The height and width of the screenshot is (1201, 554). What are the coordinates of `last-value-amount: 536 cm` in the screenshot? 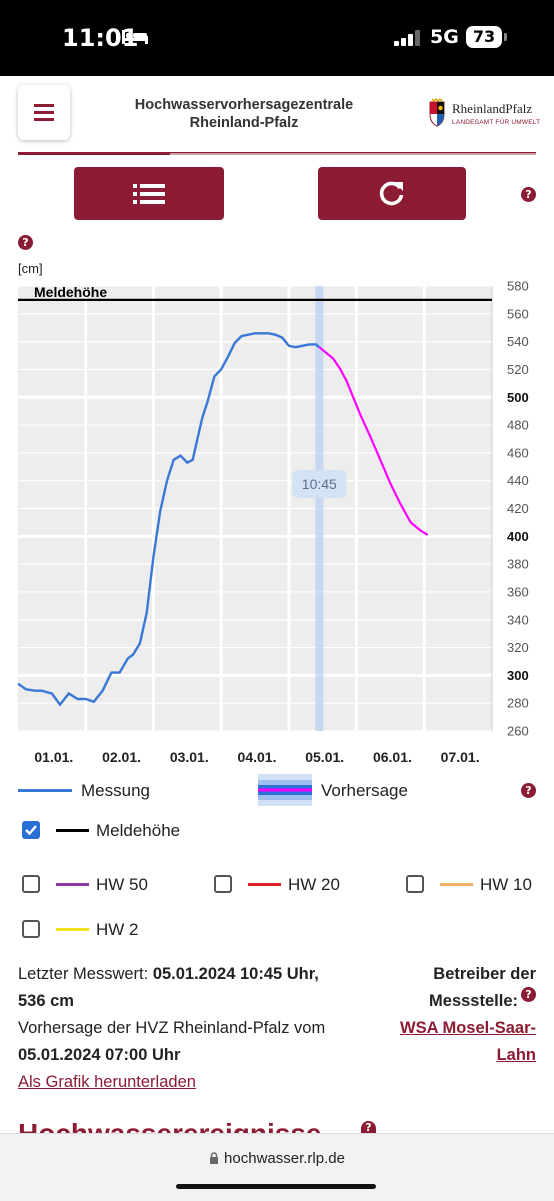 It's located at (46, 1001).